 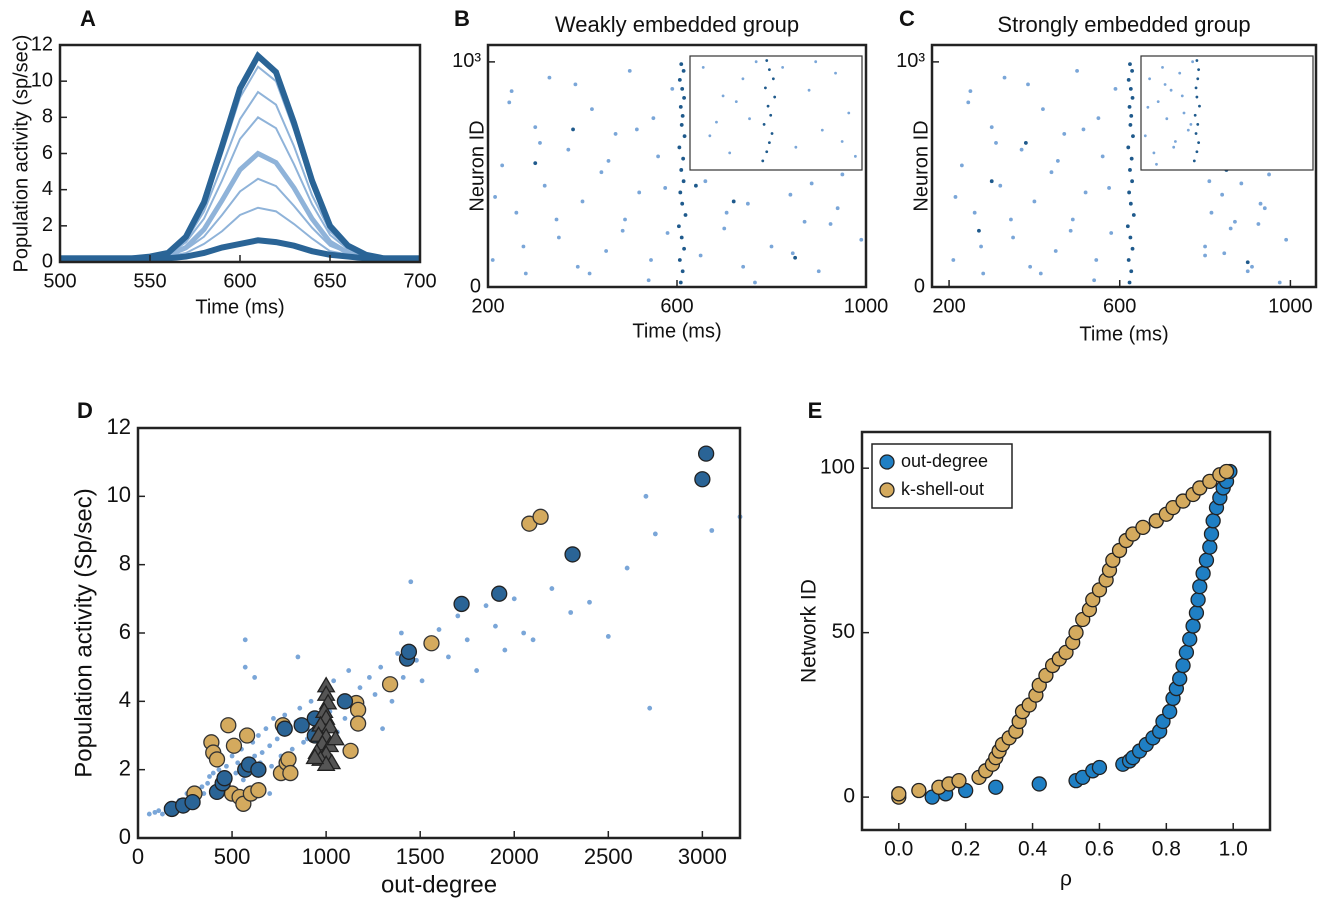 What do you see at coordinates (843, 631) in the screenshot?
I see `y-tick-label: 50` at bounding box center [843, 631].